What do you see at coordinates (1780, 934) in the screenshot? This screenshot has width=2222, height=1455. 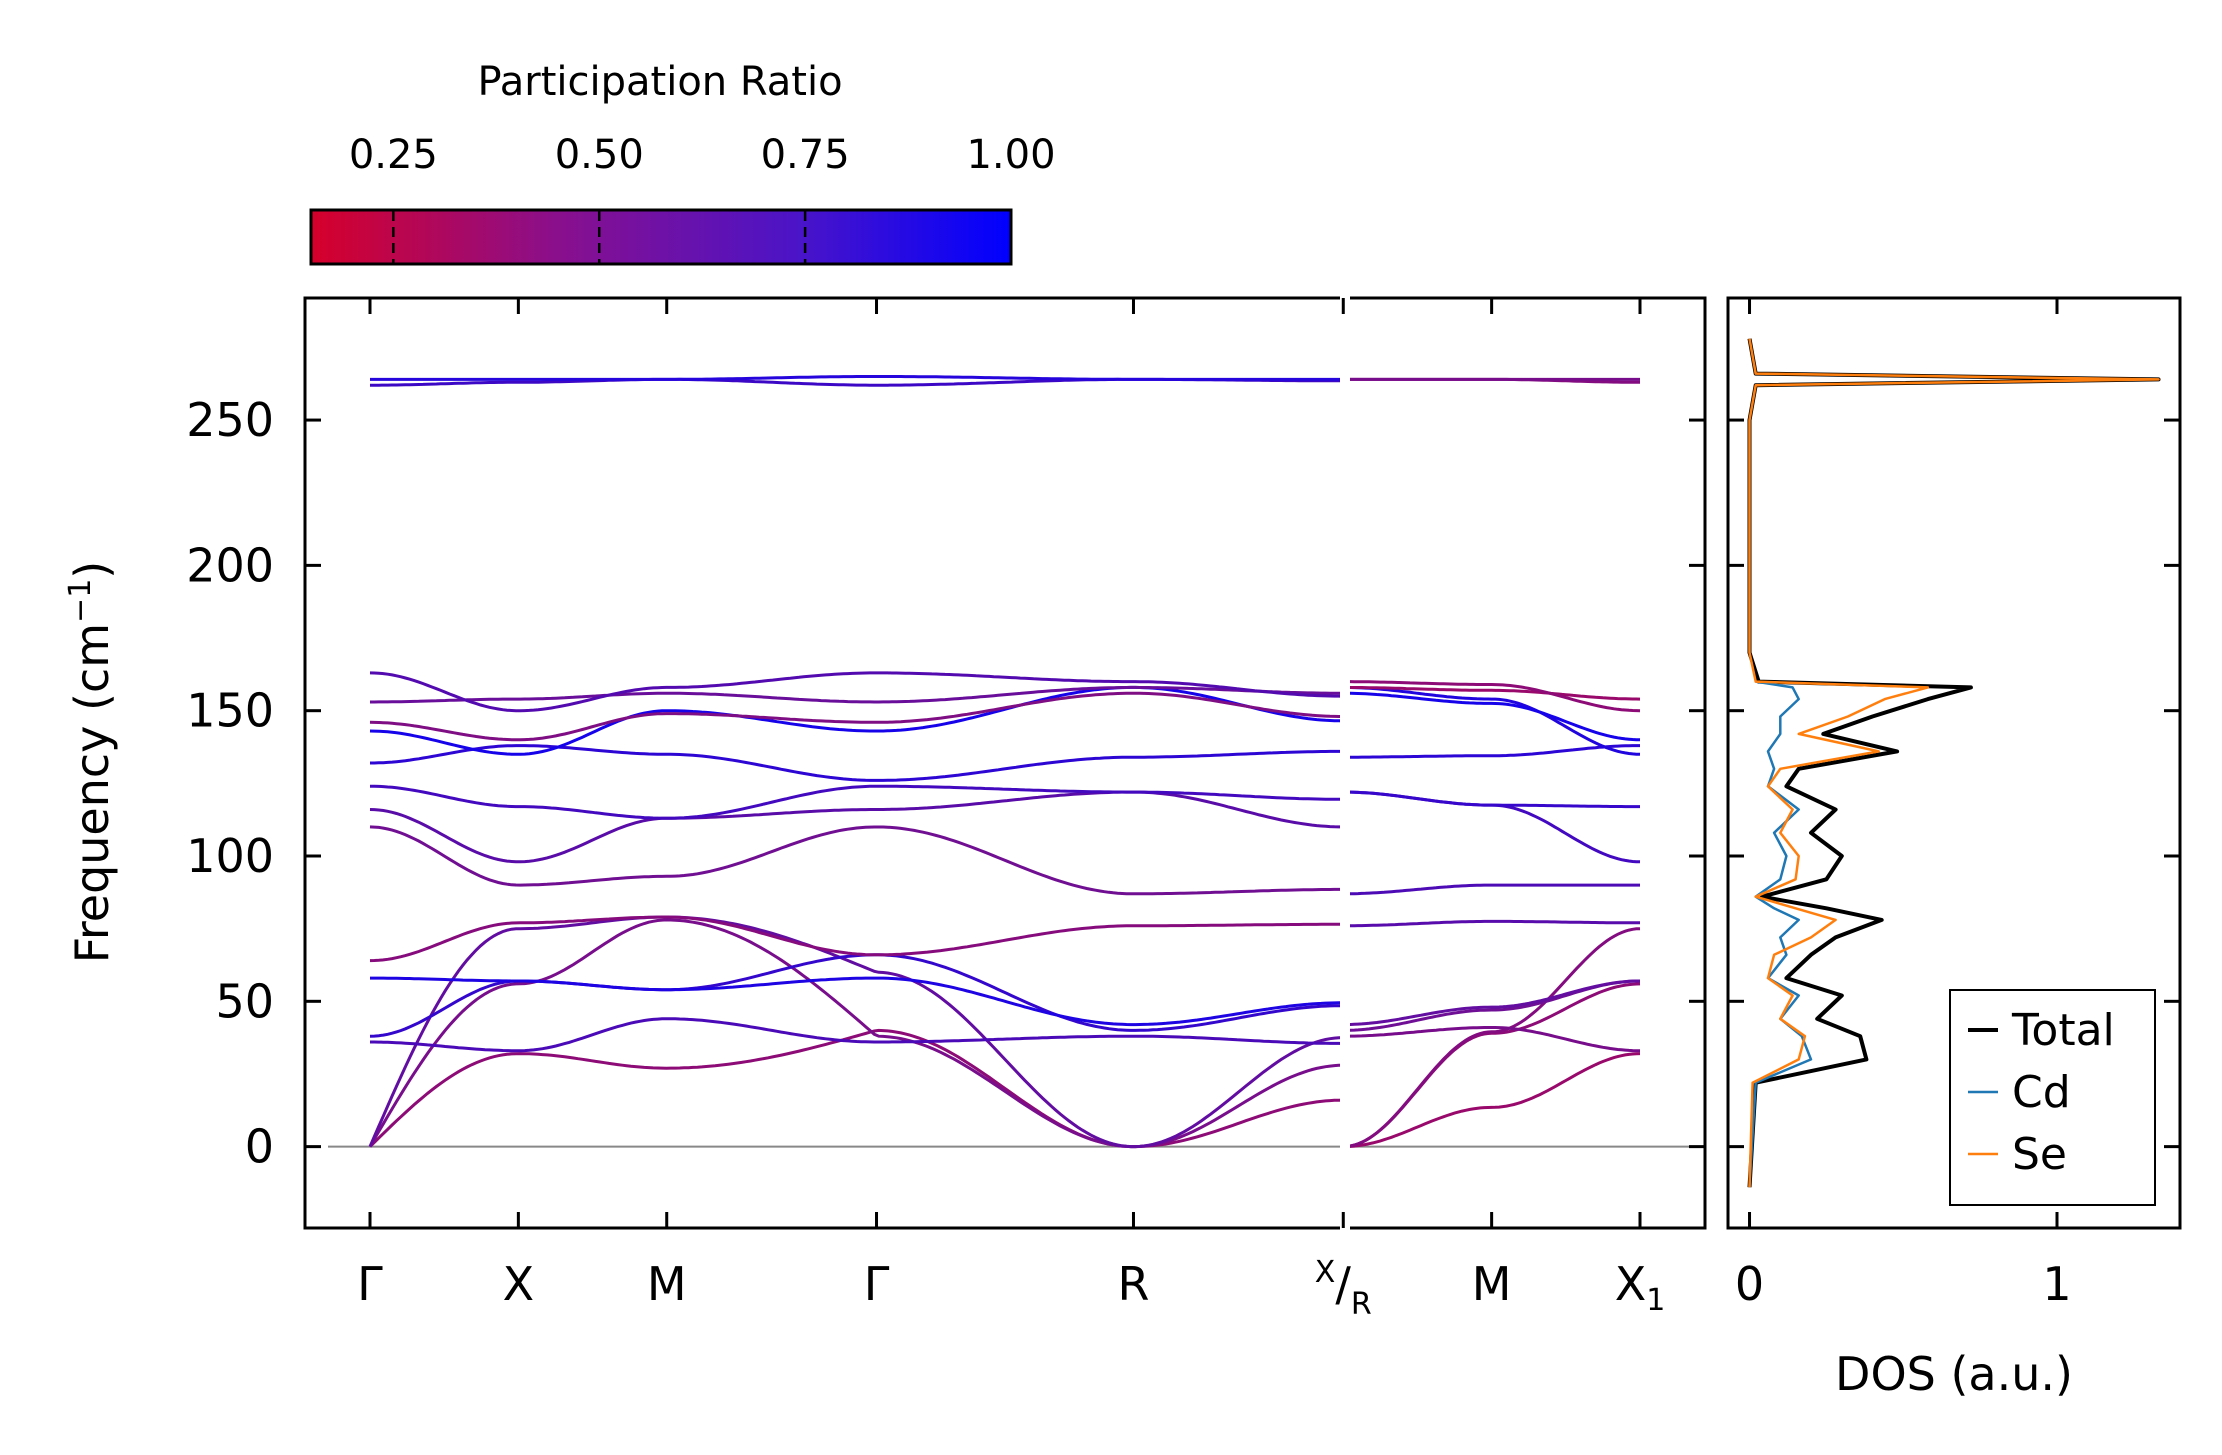 I see `dos-line-cd` at bounding box center [1780, 934].